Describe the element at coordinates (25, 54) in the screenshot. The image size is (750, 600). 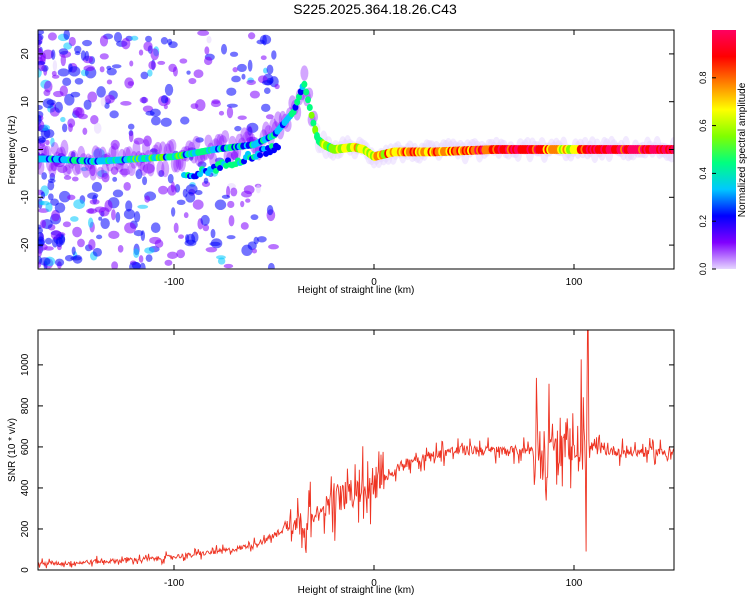
I see `y-tick-label: 20` at that location.